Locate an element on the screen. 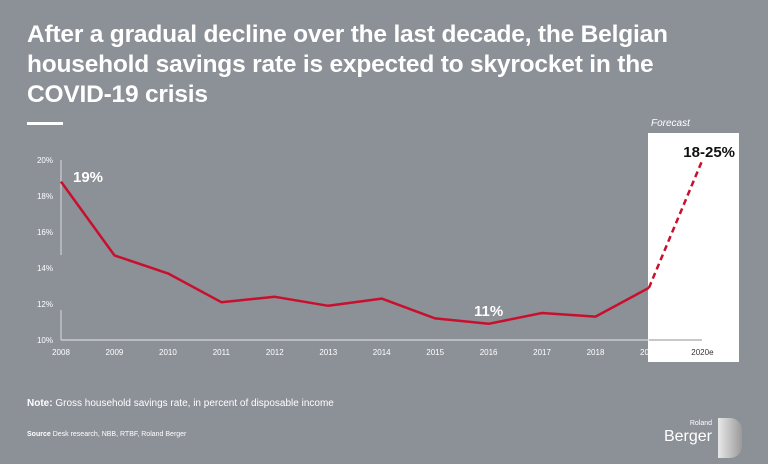 The width and height of the screenshot is (768, 464). x-tick-label: 2010 is located at coordinates (168, 352).